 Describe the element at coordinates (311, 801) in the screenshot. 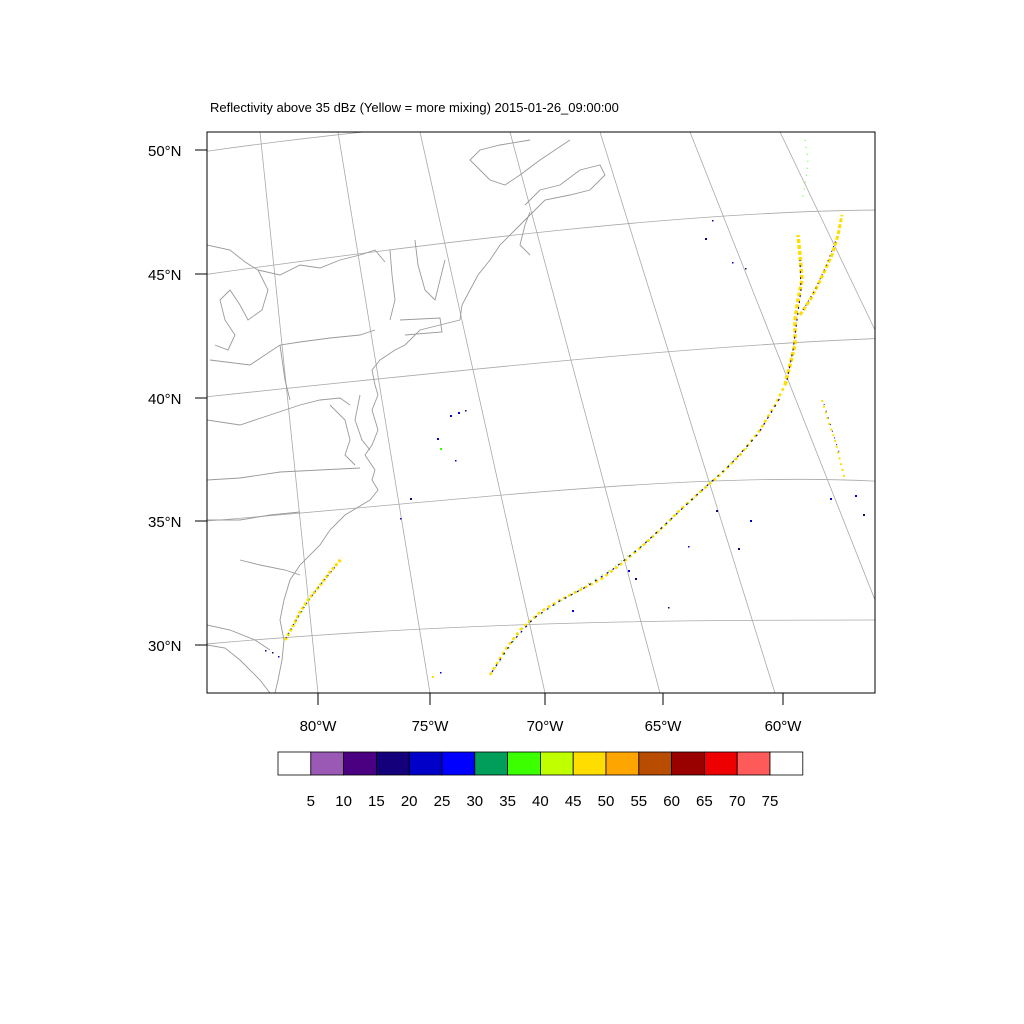

I see `colorbar-label: 5` at that location.